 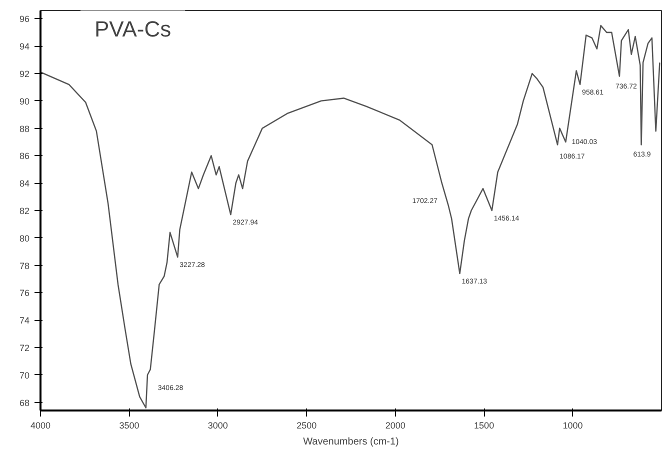 I want to click on y-tick-label: 74, so click(x=24, y=321).